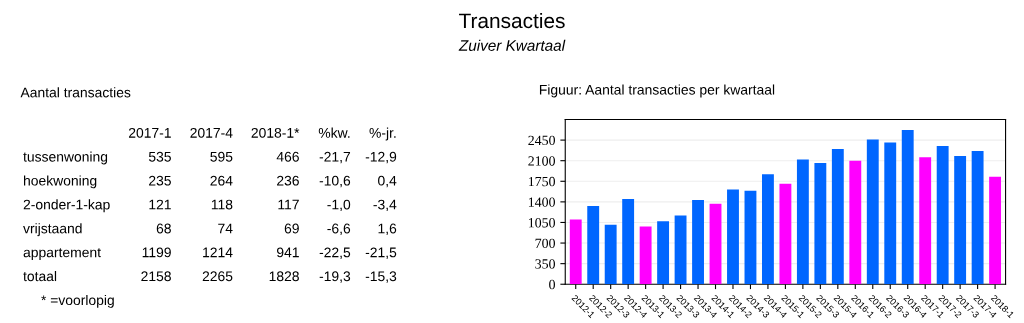 The height and width of the screenshot is (323, 1024). I want to click on category-label: %-jr., so click(382, 134).